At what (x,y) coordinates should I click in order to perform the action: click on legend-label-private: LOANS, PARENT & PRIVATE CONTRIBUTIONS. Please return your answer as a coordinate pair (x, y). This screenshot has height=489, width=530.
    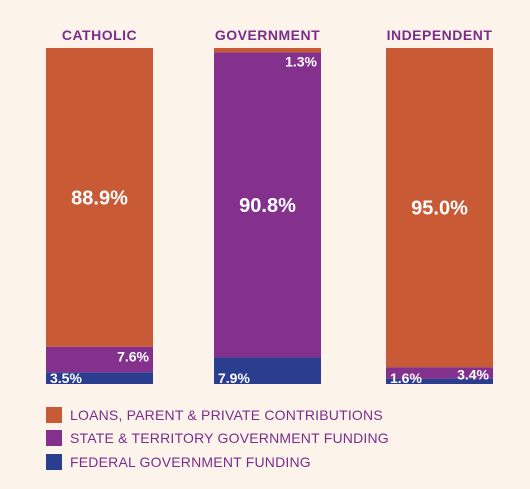
    Looking at the image, I should click on (226, 414).